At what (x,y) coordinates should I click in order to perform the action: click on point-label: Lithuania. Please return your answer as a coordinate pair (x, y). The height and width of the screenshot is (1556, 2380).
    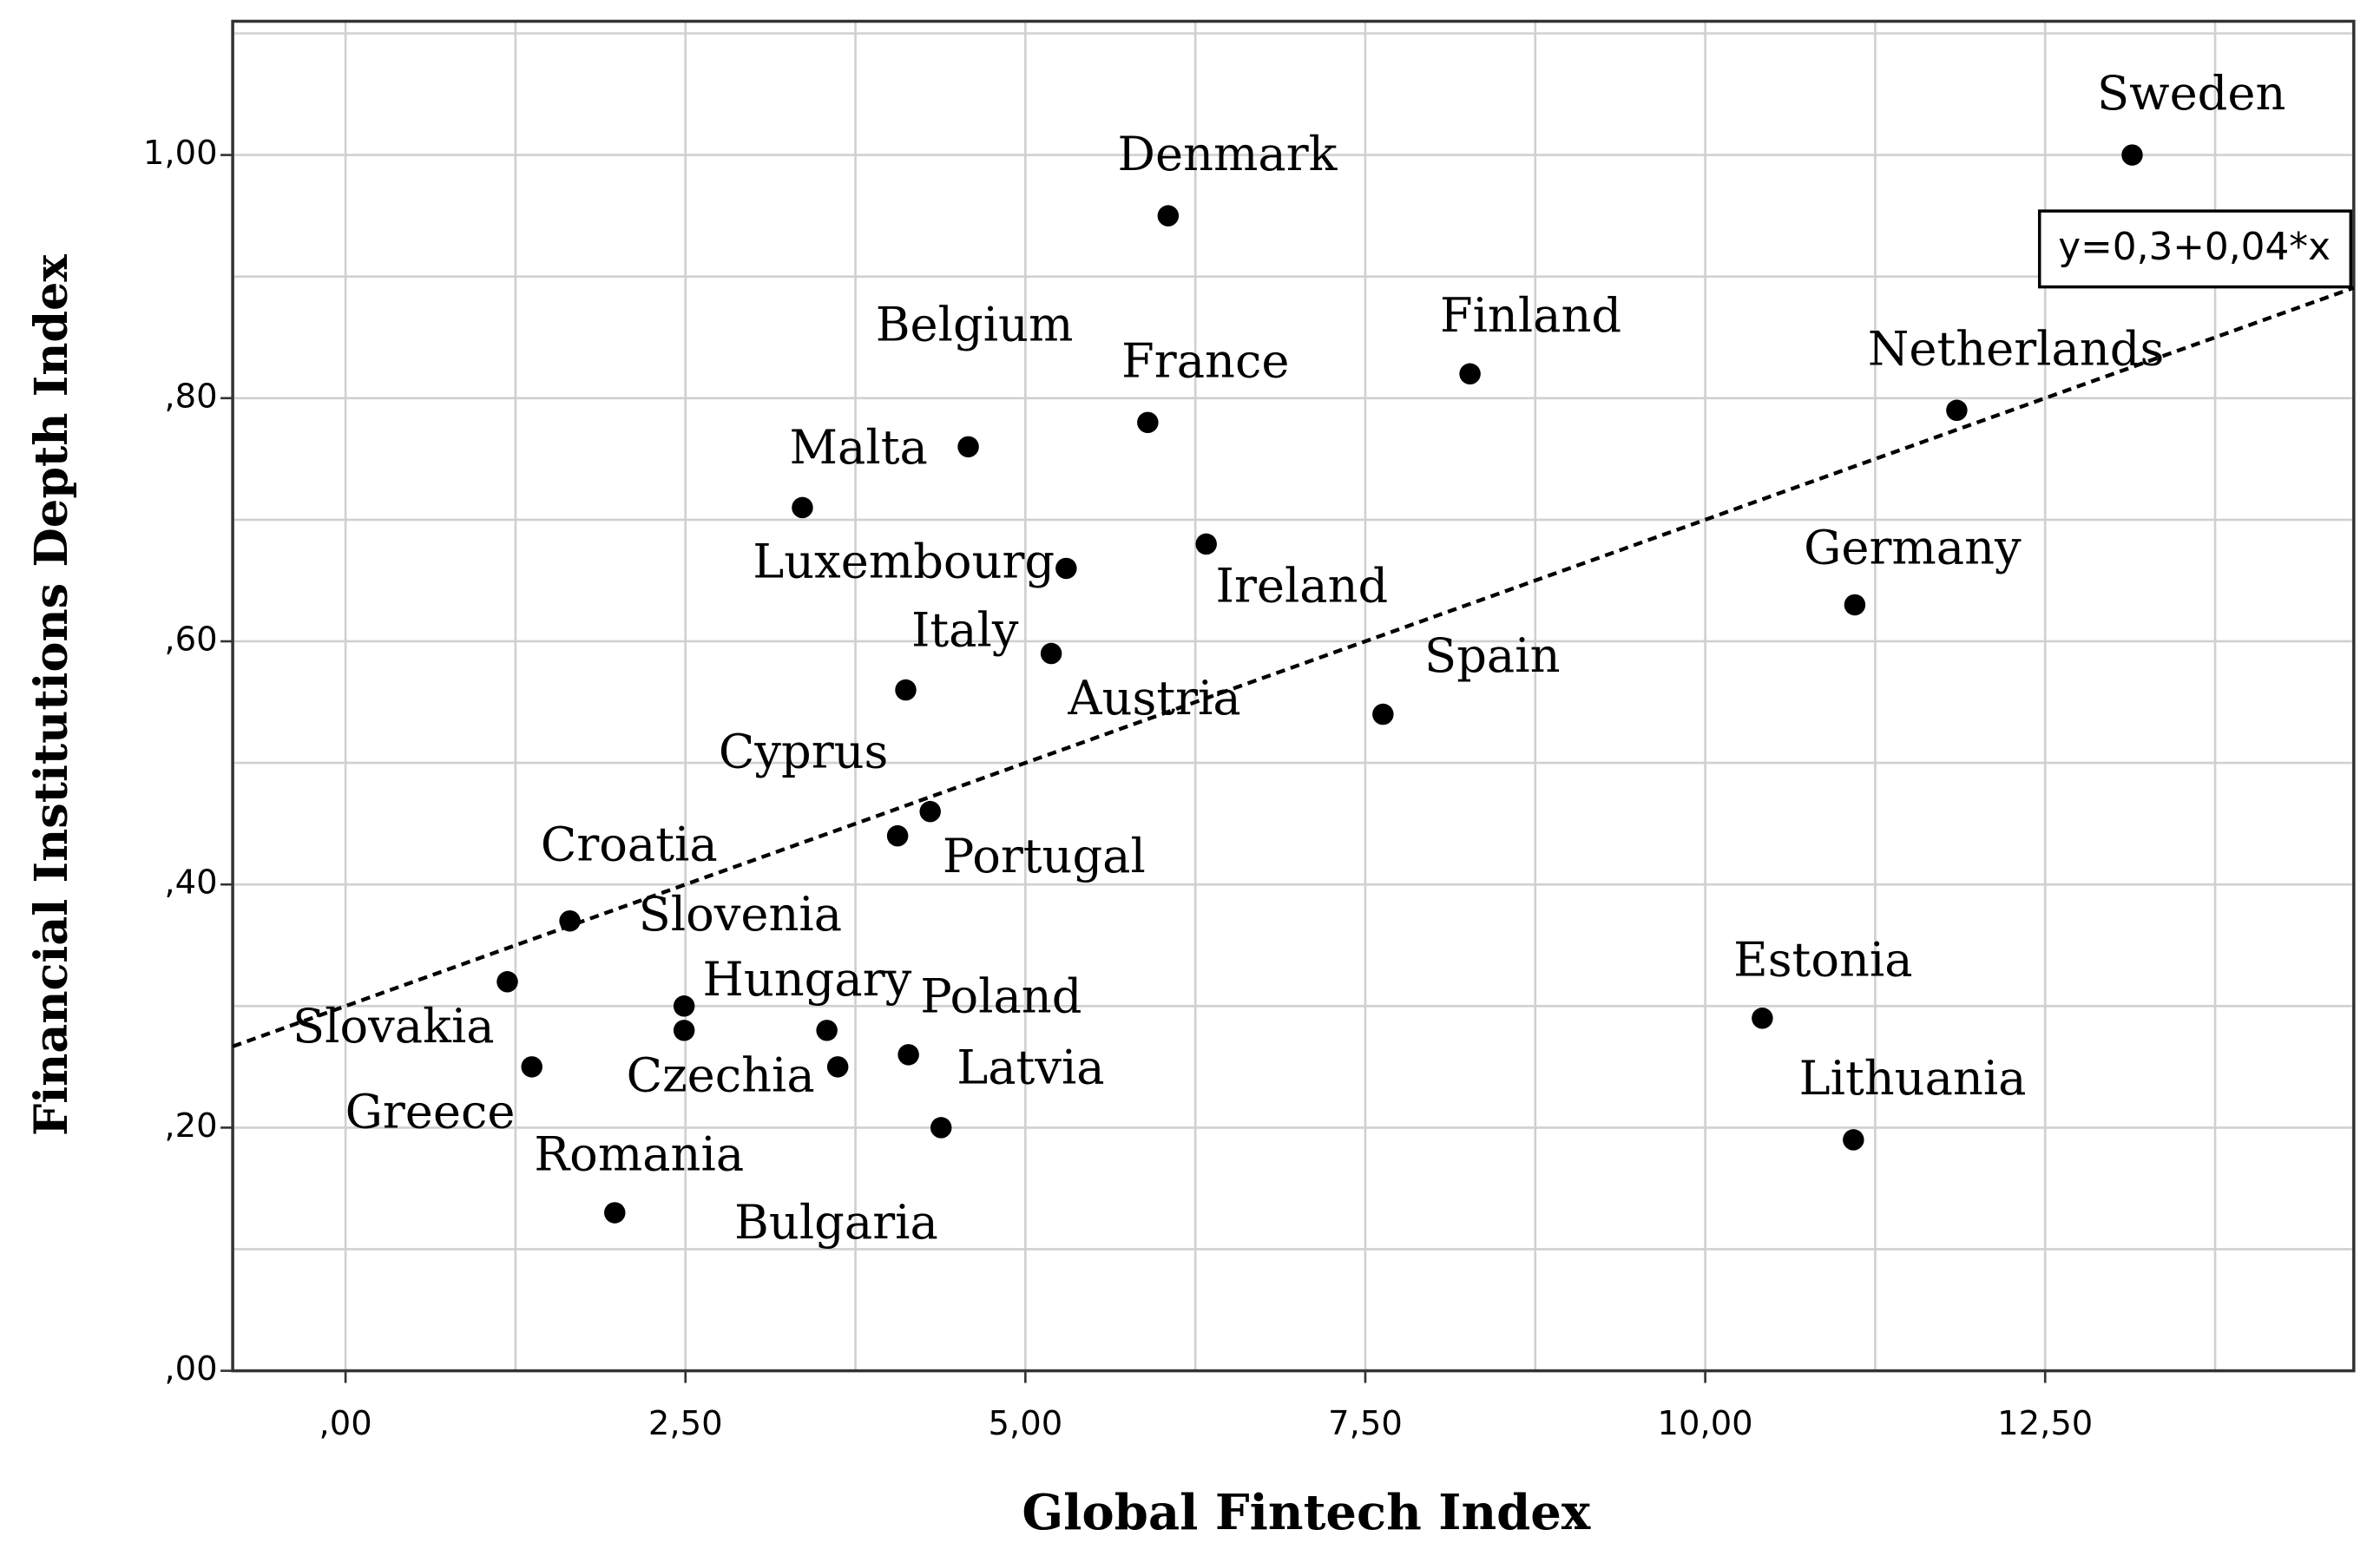
    Looking at the image, I should click on (1913, 1078).